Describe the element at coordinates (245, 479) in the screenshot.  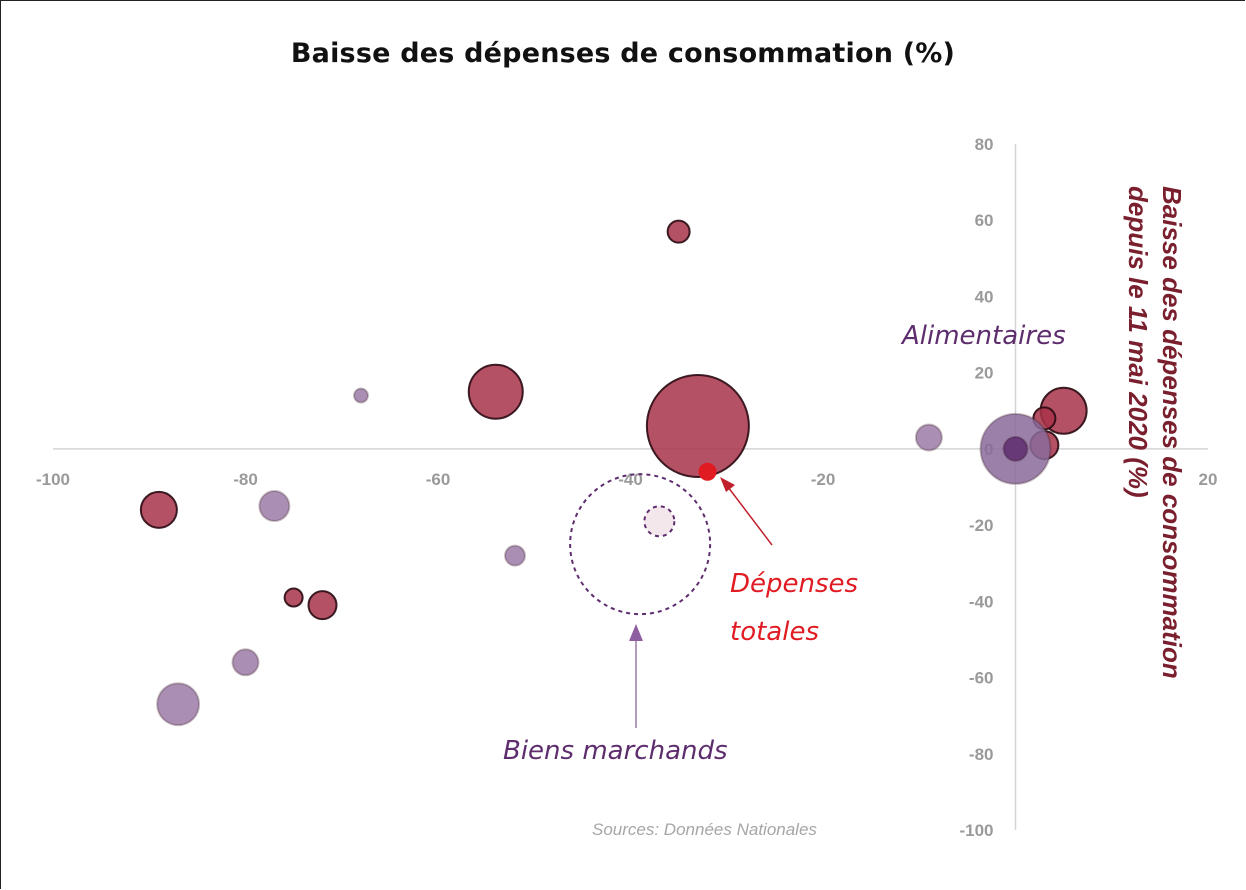
I see `x-tick-label: -80` at that location.